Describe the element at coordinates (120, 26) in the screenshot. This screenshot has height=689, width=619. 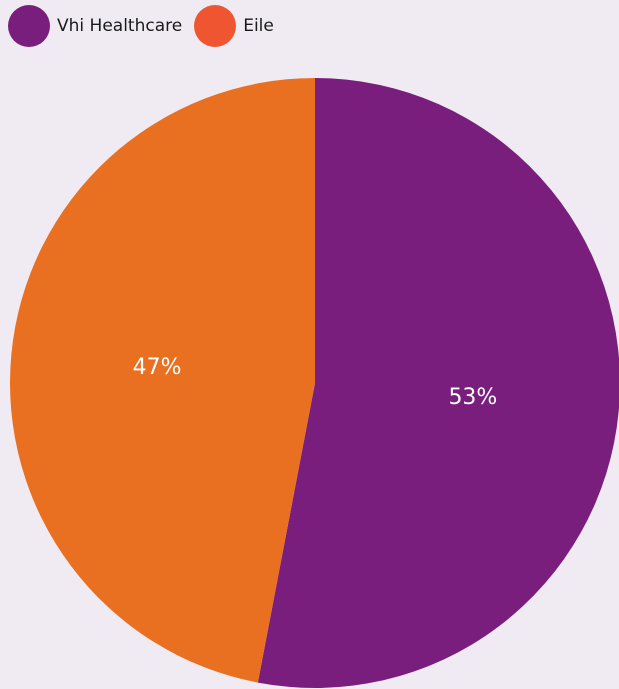
I see `legend-label-vhi-healthcare: Vhi Healthcare` at that location.